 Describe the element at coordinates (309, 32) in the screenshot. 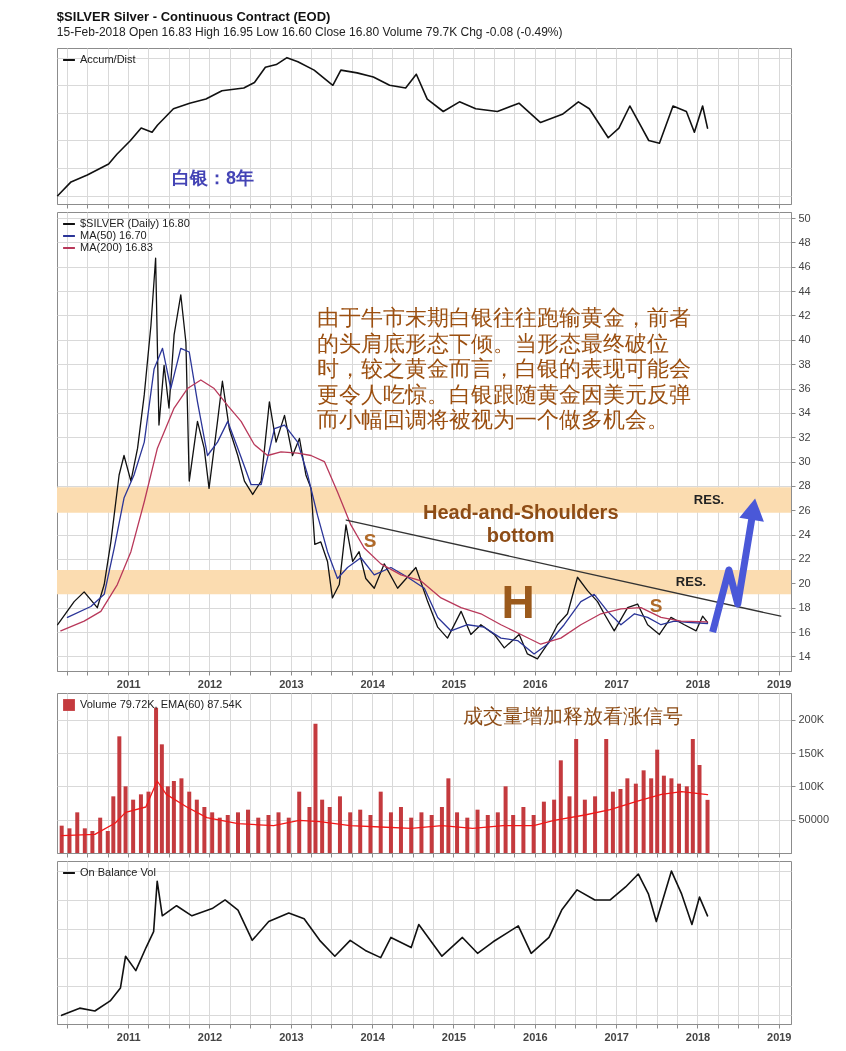

I see `chart-subtitle: 15-Feb-2018 Open 16.83 High 16.95 Low 16.60 Close 16.80 Volume 79.7K Chg -0.08 (-0.49%)` at that location.